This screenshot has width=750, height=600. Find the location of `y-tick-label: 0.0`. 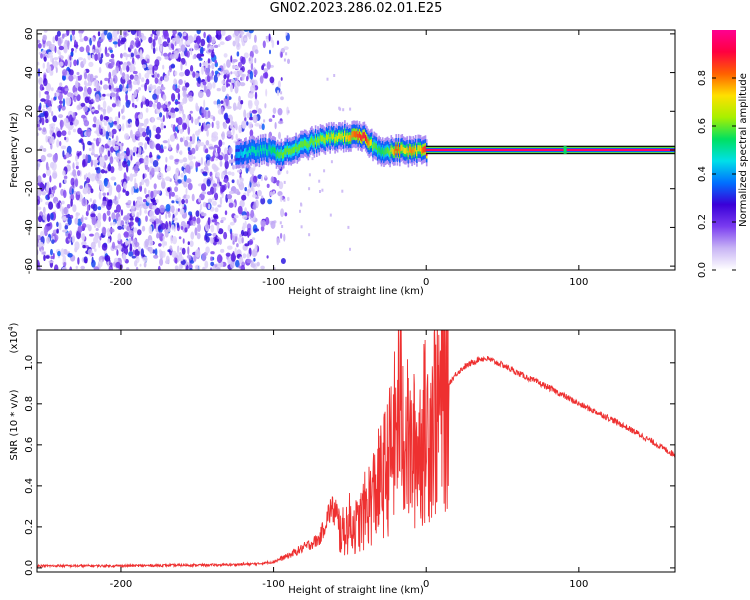

y-tick-label: 0.0 is located at coordinates (29, 568).